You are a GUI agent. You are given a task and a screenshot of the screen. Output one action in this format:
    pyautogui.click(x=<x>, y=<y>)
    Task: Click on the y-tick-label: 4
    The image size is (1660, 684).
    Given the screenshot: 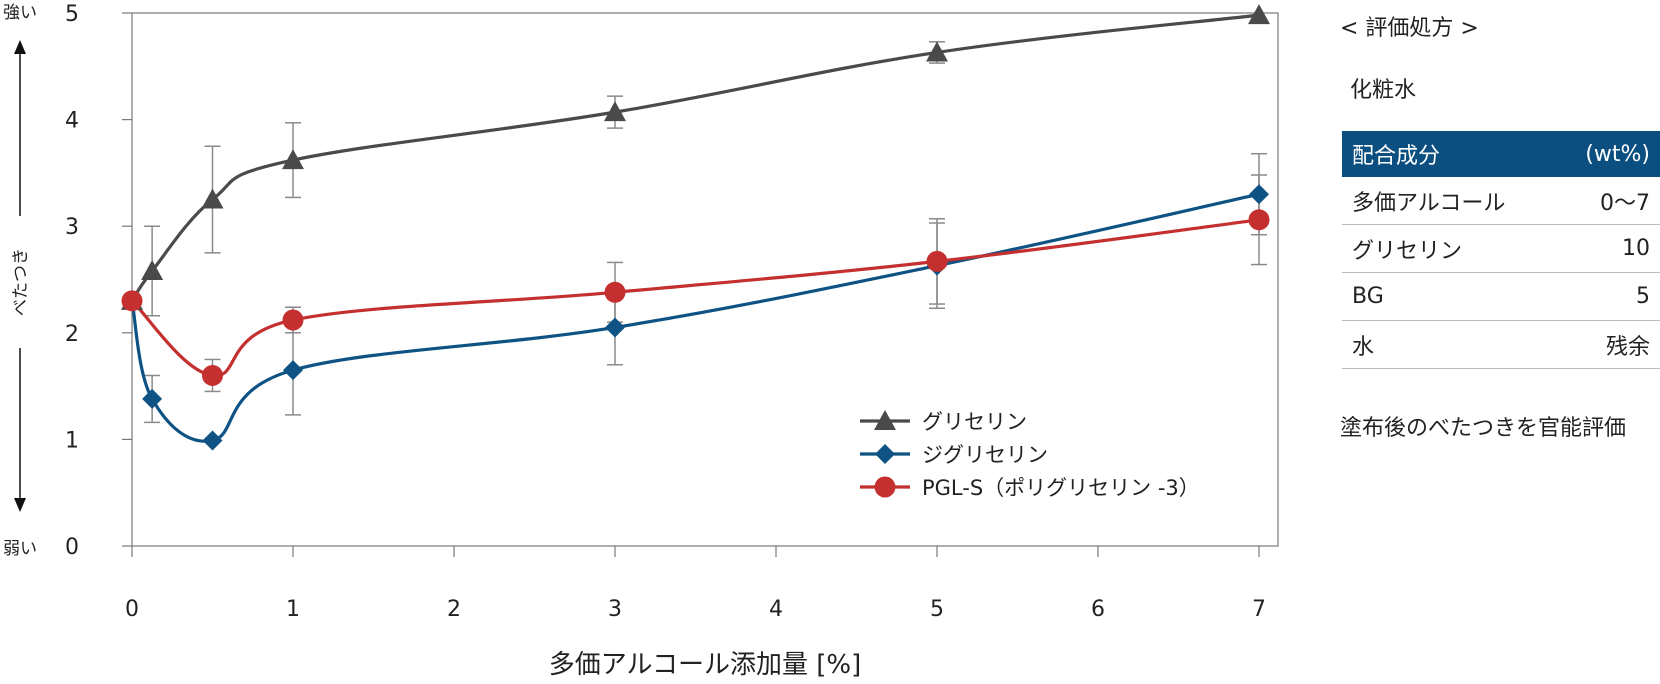 What is the action you would take?
    pyautogui.click(x=72, y=121)
    